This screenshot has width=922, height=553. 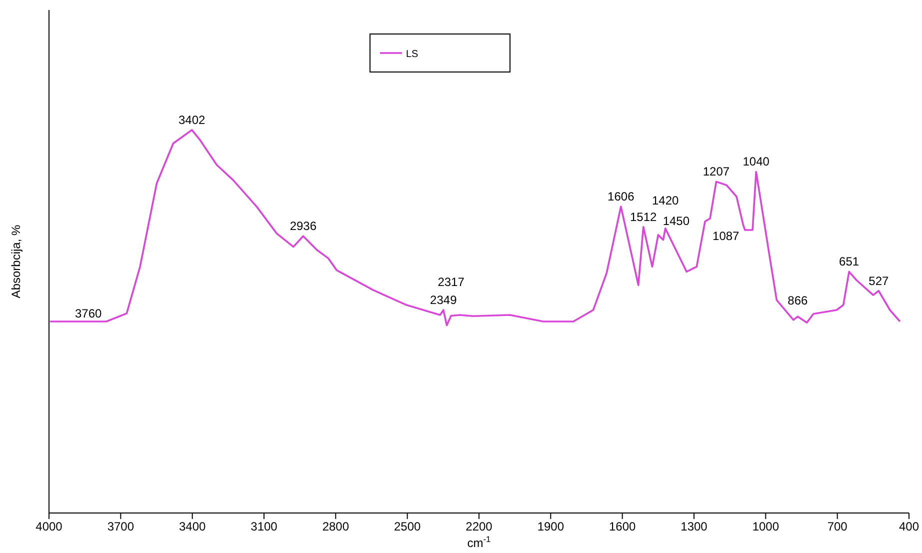 What do you see at coordinates (408, 527) in the screenshot?
I see `x-tick-label: 2500` at bounding box center [408, 527].